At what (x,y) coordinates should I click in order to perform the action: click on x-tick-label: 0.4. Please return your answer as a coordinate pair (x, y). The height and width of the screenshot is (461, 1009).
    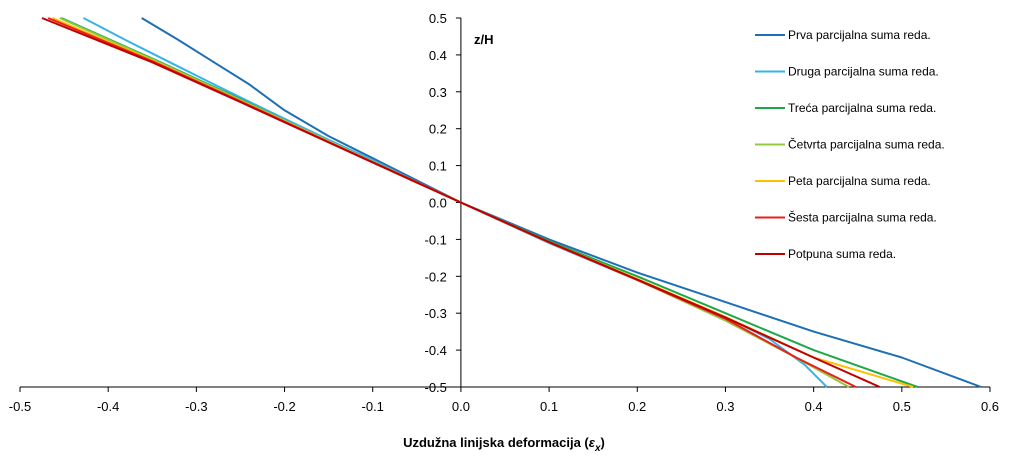
    Looking at the image, I should click on (814, 406).